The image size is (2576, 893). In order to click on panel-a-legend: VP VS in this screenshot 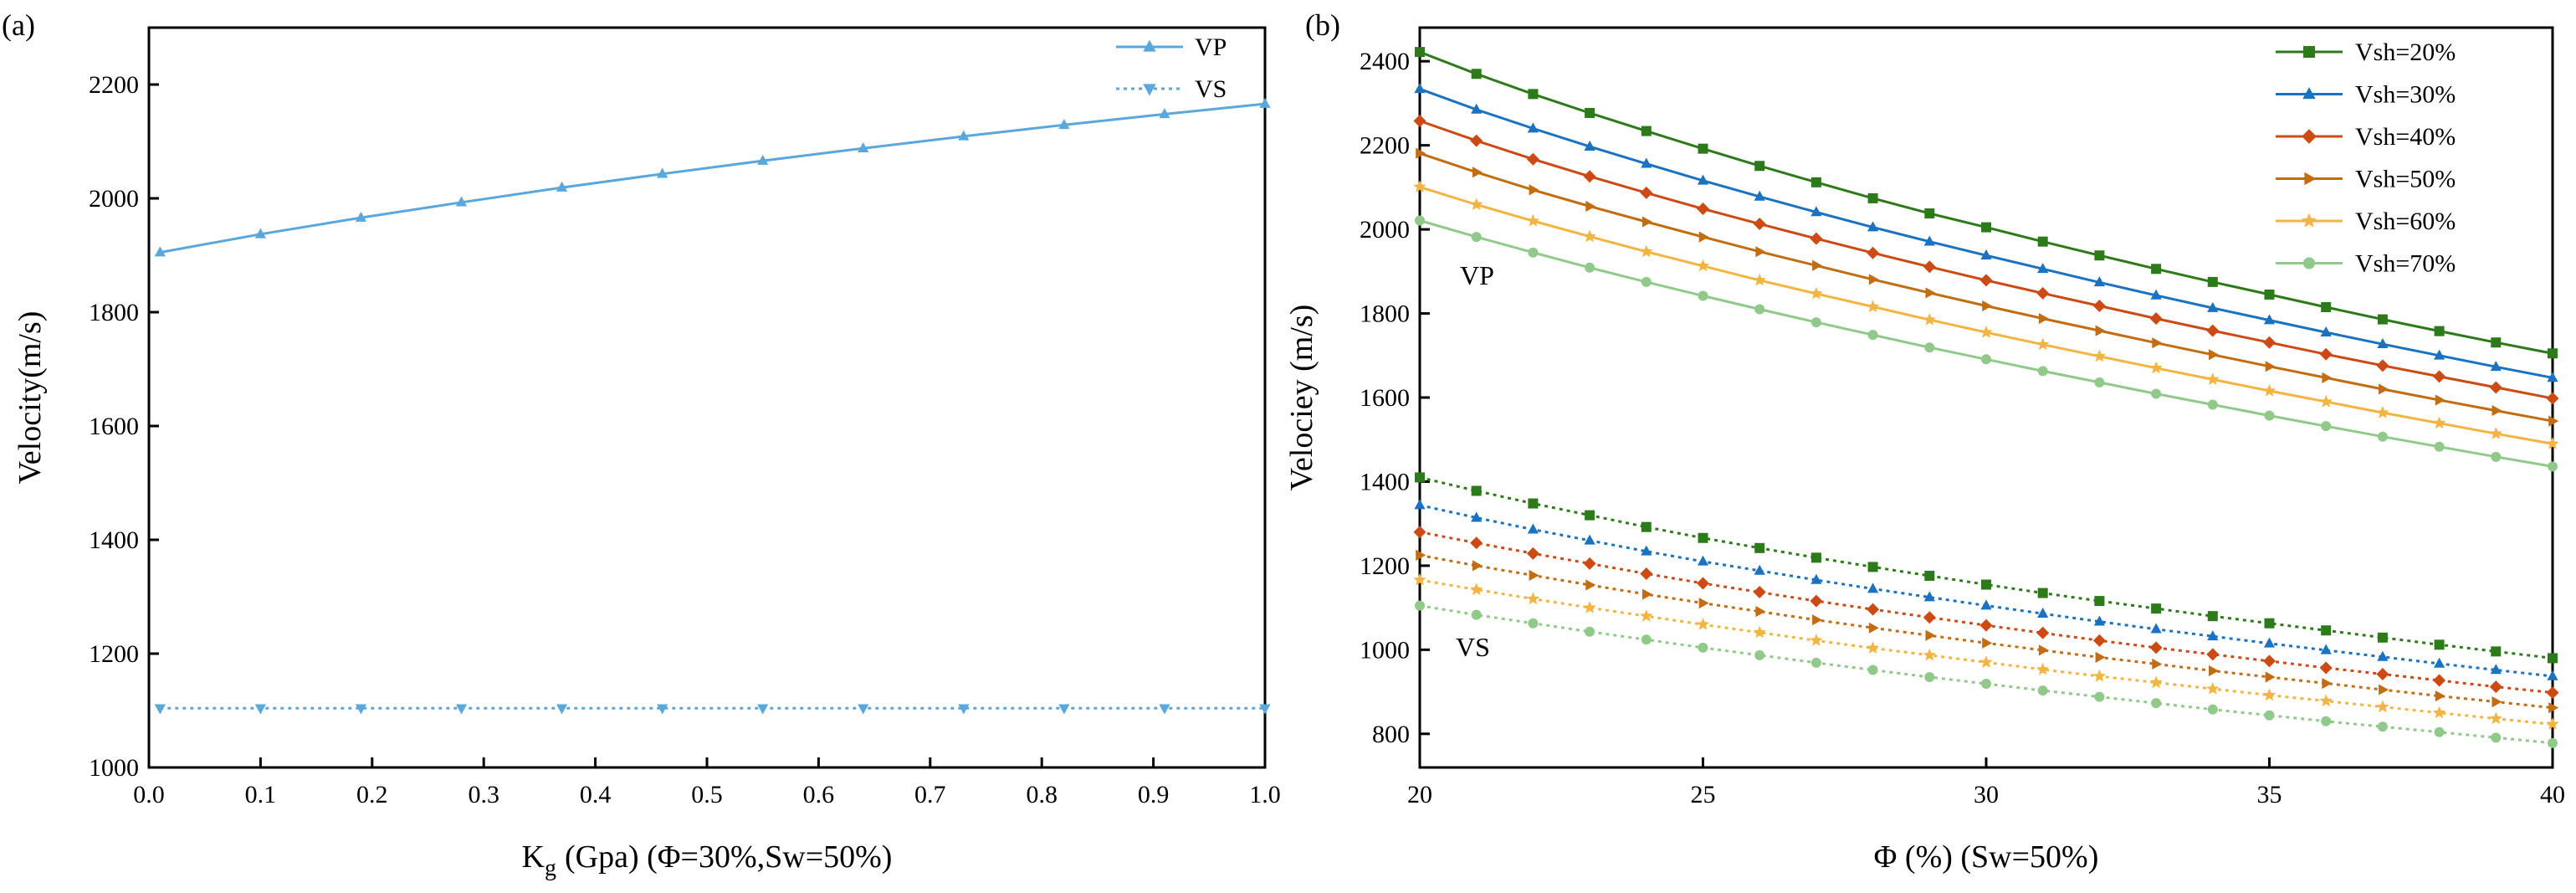, I will do `click(1171, 68)`.